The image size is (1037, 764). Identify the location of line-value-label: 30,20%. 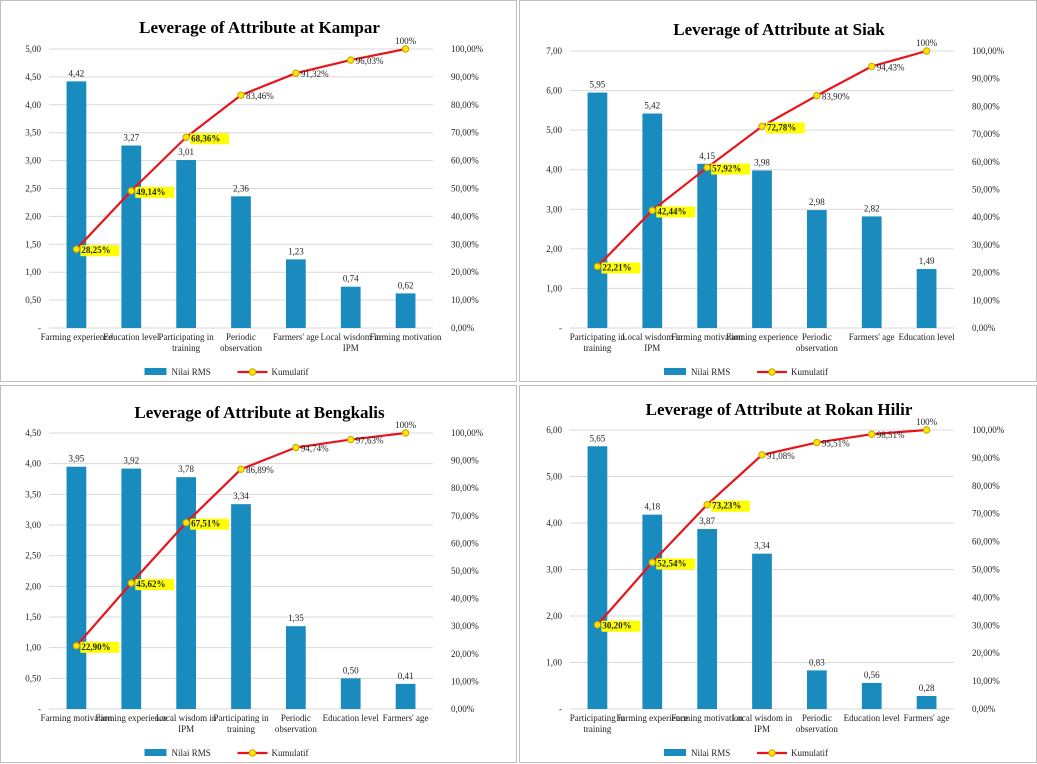
(616, 626).